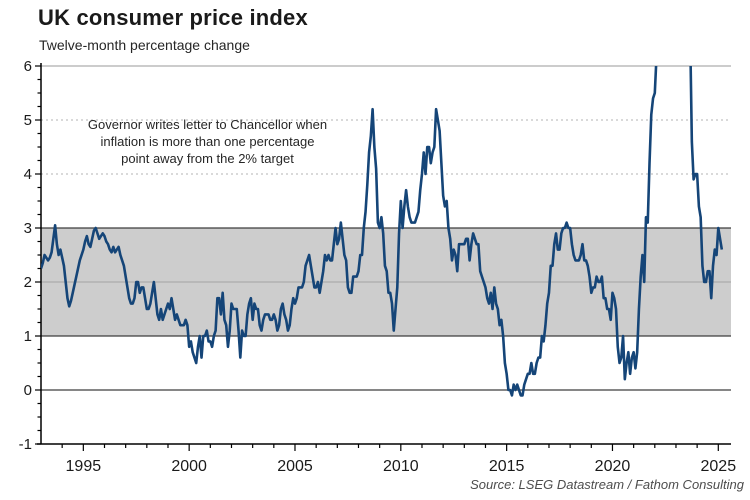  I want to click on chart-title: UK consumer price index, so click(173, 17).